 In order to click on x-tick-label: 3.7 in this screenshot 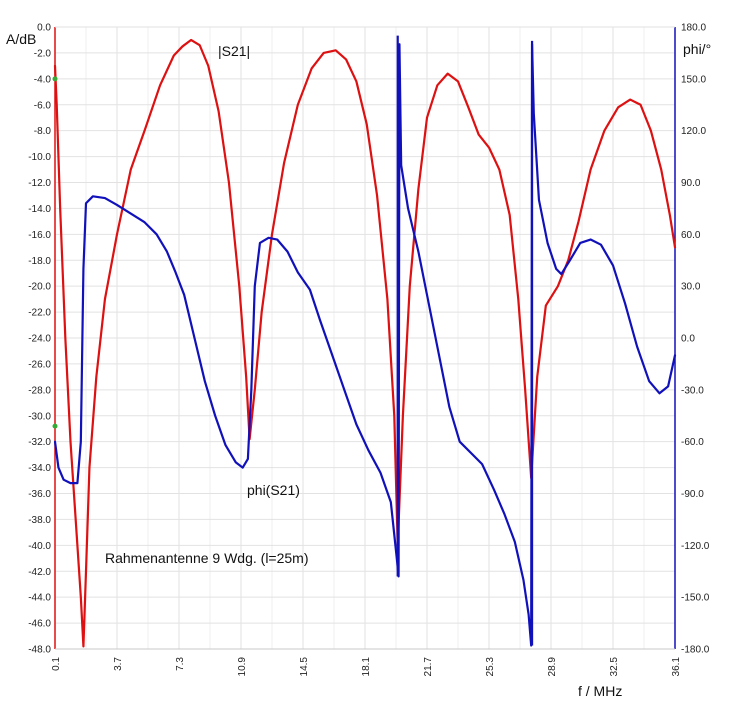, I will do `click(118, 664)`.